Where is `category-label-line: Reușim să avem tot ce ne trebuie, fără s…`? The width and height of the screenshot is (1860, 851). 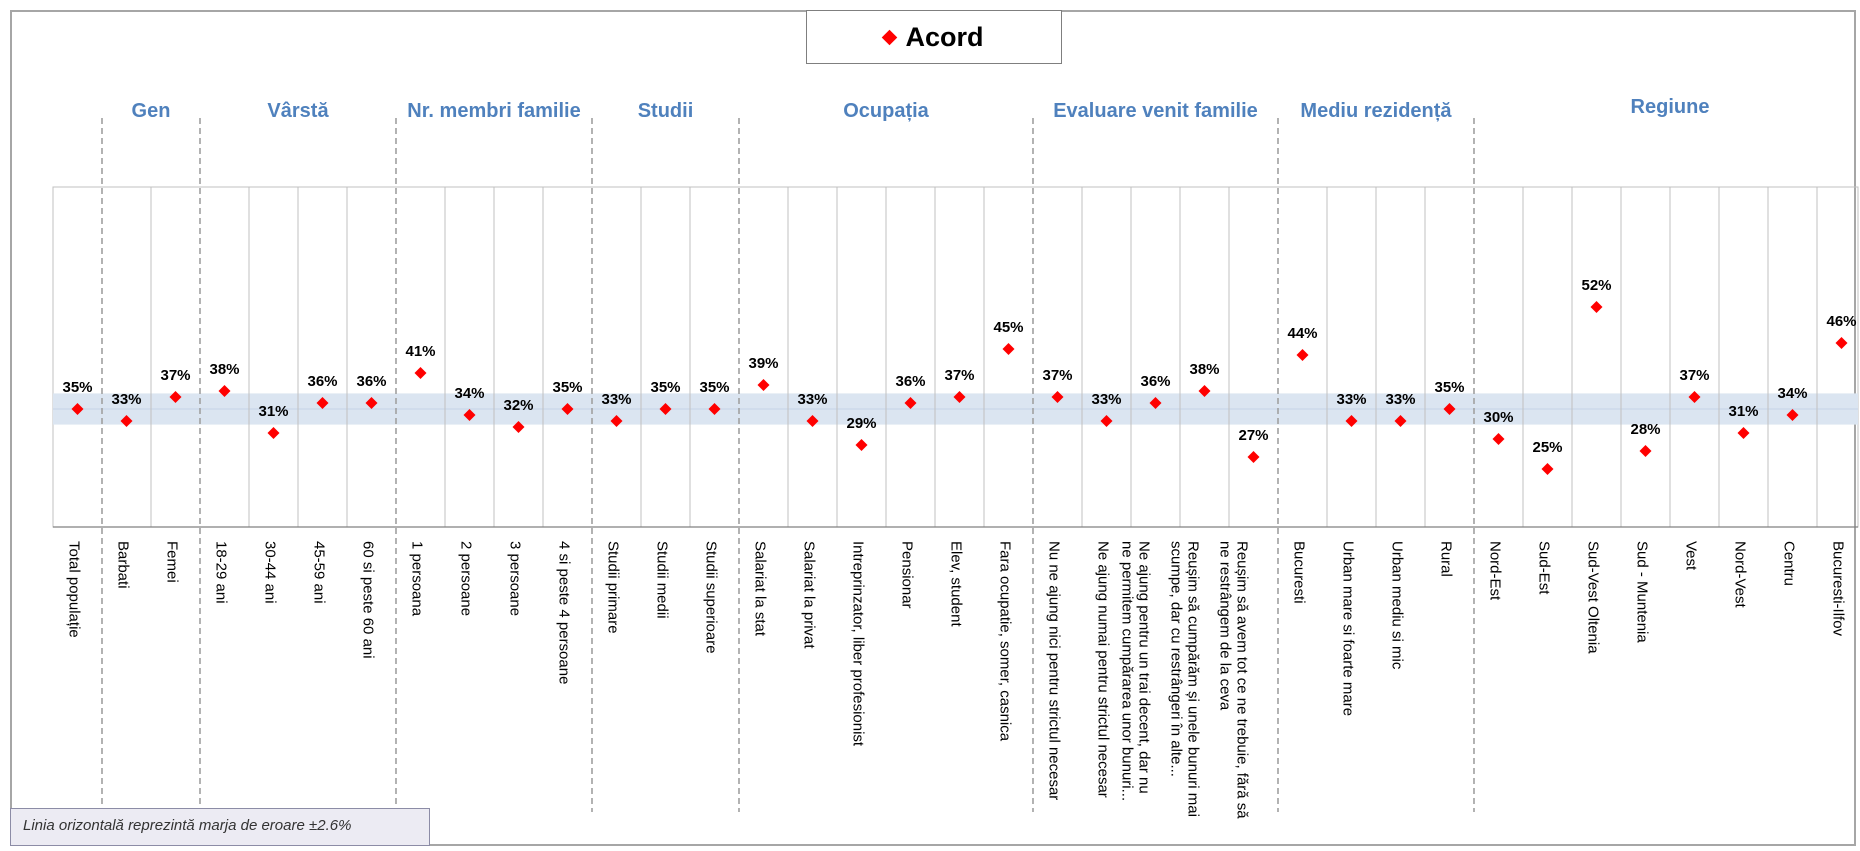
category-label-line: Reușim să avem tot ce ne trebuie, fără s… is located at coordinates (1242, 680).